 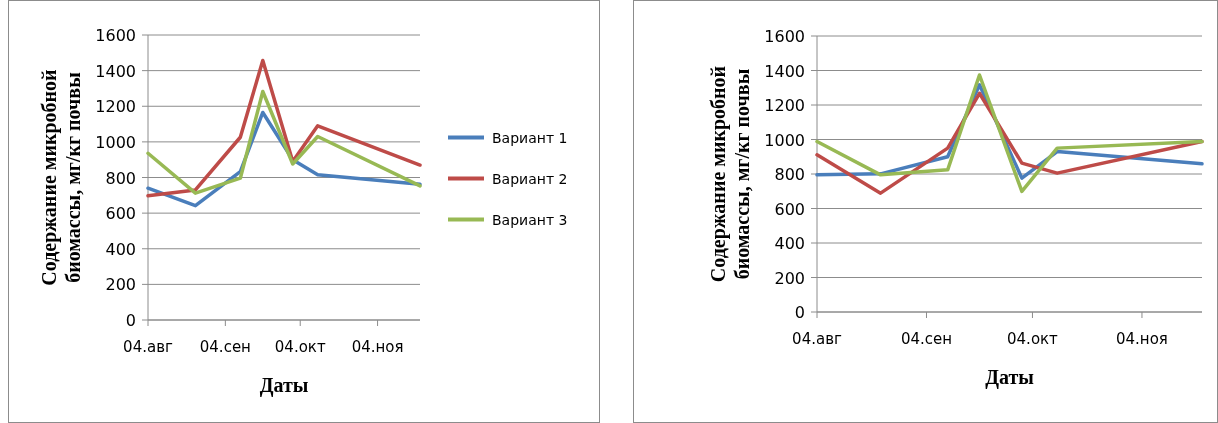 I want to click on legend-label: Вариант 3, so click(x=530, y=219).